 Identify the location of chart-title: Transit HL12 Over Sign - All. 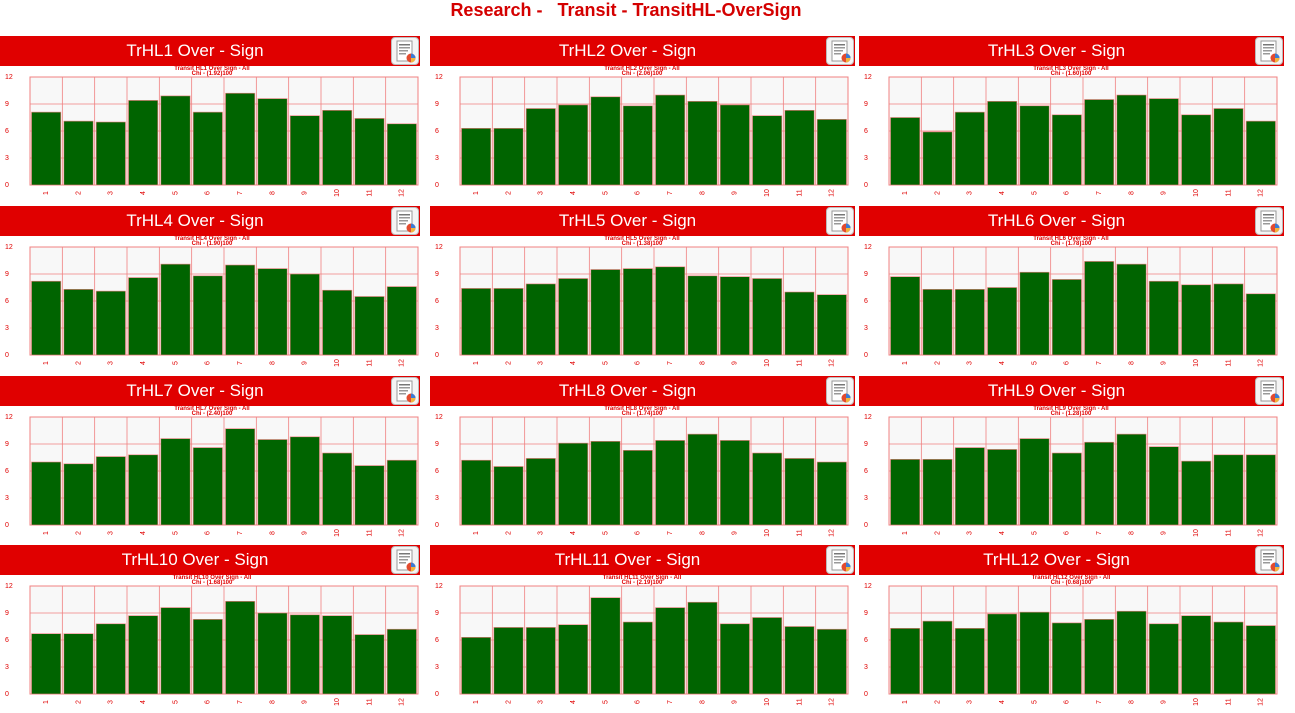
(1071, 578).